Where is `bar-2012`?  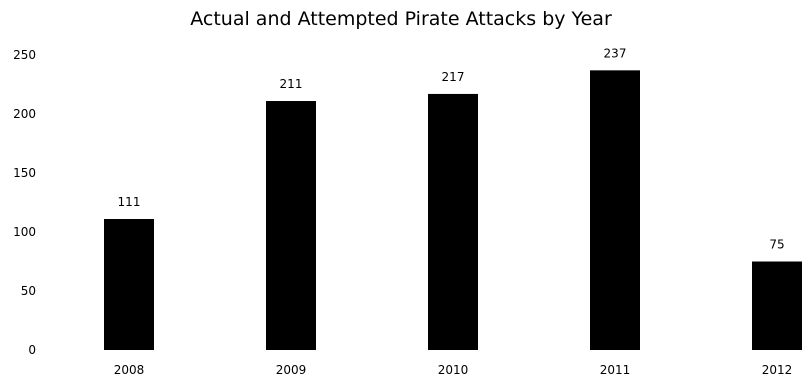
bar-2012 is located at coordinates (777, 305).